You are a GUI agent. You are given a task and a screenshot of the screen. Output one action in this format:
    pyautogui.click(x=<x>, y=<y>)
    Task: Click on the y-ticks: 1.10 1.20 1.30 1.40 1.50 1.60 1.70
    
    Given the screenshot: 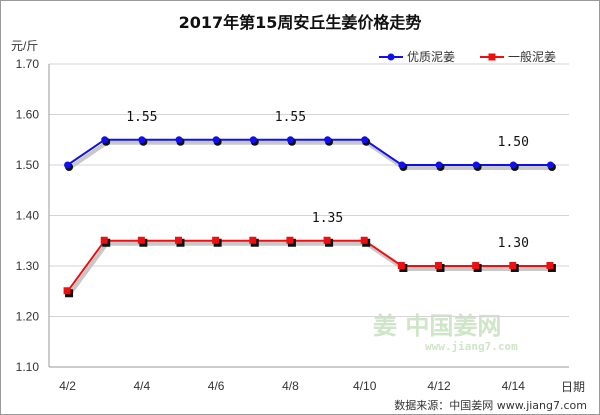 What is the action you would take?
    pyautogui.click(x=28, y=215)
    